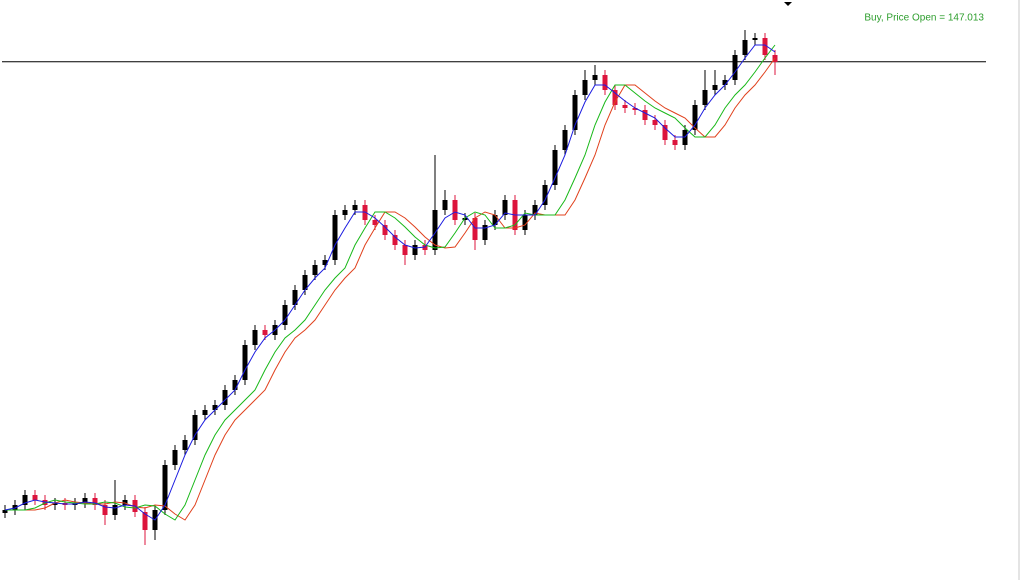 The height and width of the screenshot is (580, 1024). I want to click on trade-annotation: Buy, Price Open = 147.013, so click(924, 18).